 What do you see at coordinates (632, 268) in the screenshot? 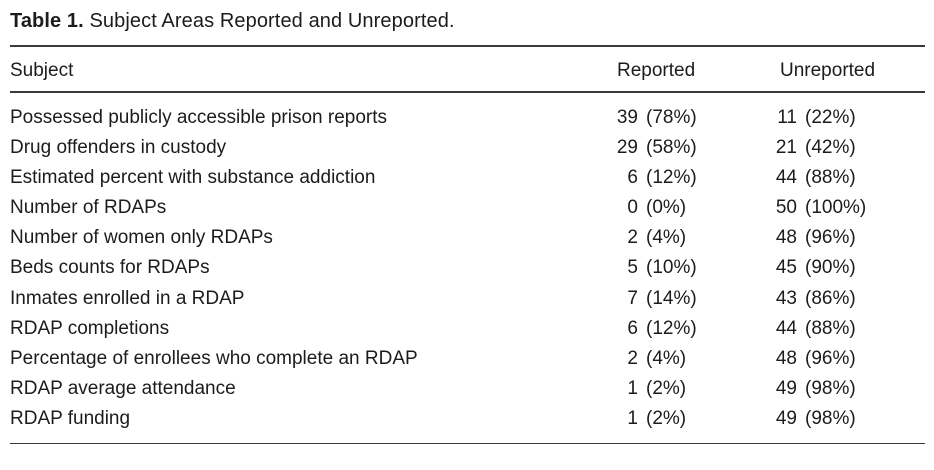
I see `reported-count: 5` at bounding box center [632, 268].